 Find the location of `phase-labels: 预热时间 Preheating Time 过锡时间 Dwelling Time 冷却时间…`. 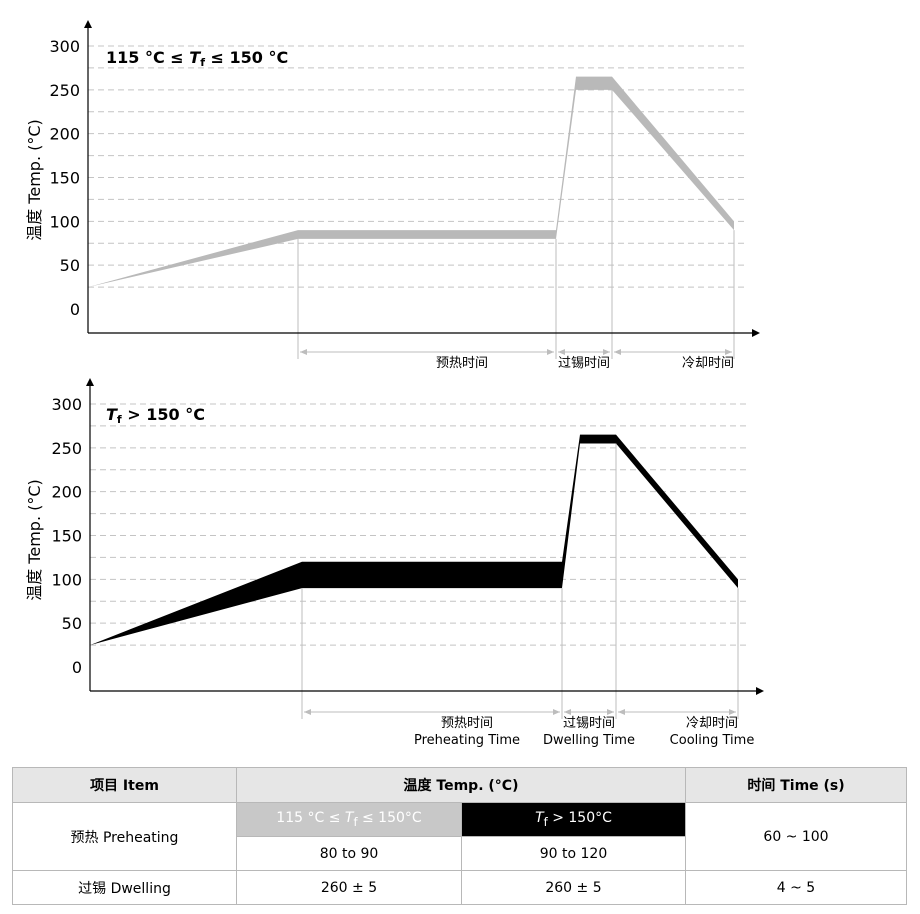

phase-labels: 预热时间 Preheating Time 过锡时间 Dwelling Time 冷却时间… is located at coordinates (584, 732).